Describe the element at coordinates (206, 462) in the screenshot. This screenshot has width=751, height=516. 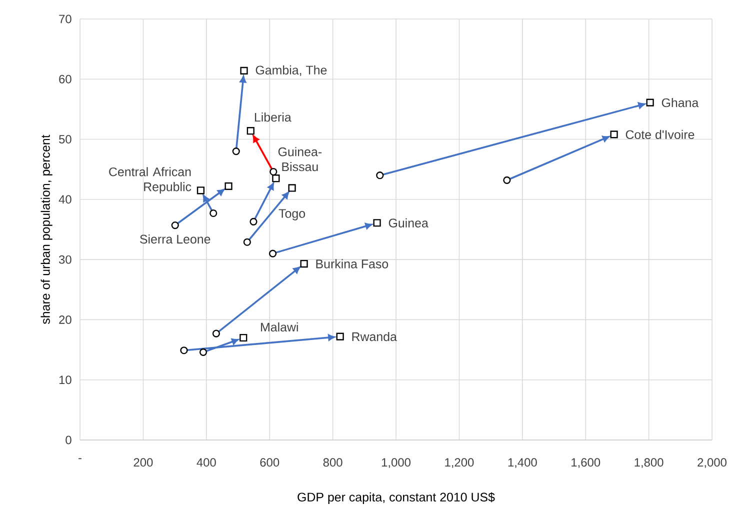
I see `x-tick-label: 400` at that location.